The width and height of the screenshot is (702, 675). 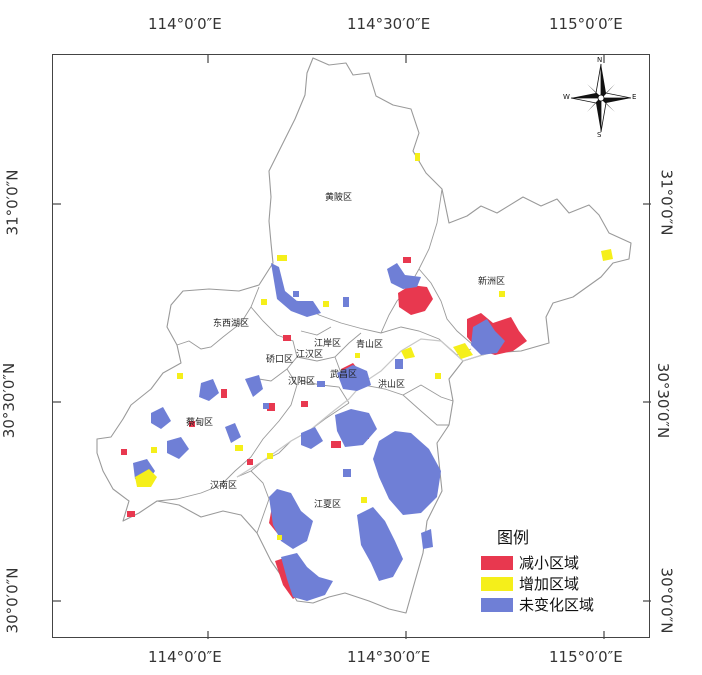 What do you see at coordinates (9, 400) in the screenshot?
I see `coord-left-30-30: 30°30′0″N` at bounding box center [9, 400].